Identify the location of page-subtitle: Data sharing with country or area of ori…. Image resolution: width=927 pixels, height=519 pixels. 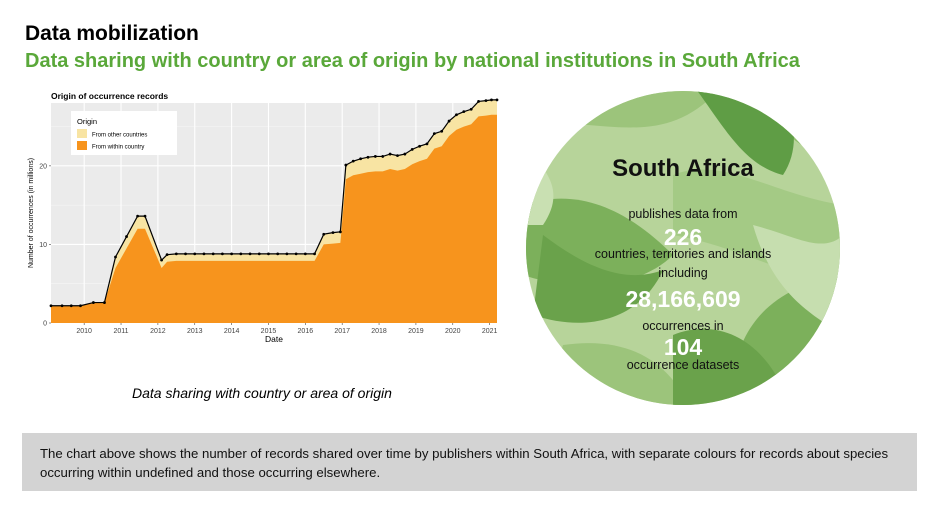
(412, 61).